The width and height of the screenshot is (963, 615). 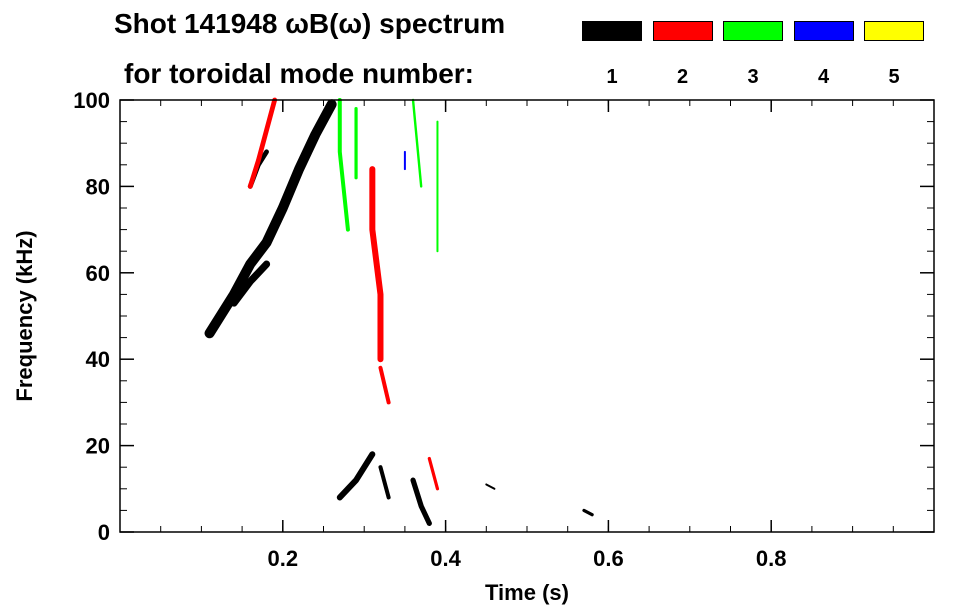 I want to click on legend-label-3: 3, so click(x=753, y=77).